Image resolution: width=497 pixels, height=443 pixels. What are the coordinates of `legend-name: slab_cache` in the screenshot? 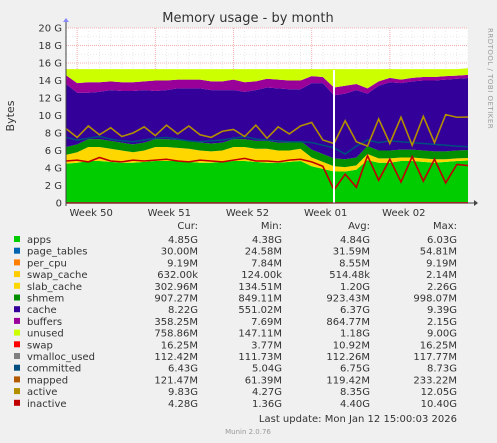 It's located at (54, 287).